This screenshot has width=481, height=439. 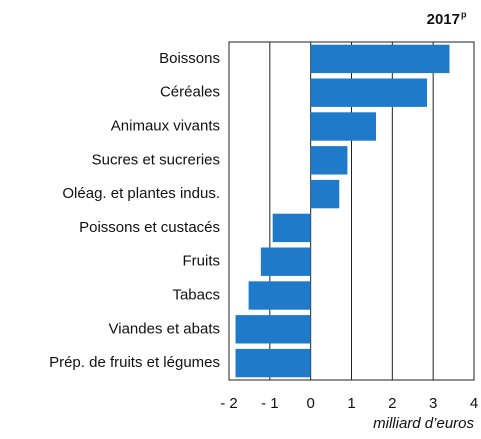 What do you see at coordinates (202, 261) in the screenshot?
I see `y-tick-label: Fruits` at bounding box center [202, 261].